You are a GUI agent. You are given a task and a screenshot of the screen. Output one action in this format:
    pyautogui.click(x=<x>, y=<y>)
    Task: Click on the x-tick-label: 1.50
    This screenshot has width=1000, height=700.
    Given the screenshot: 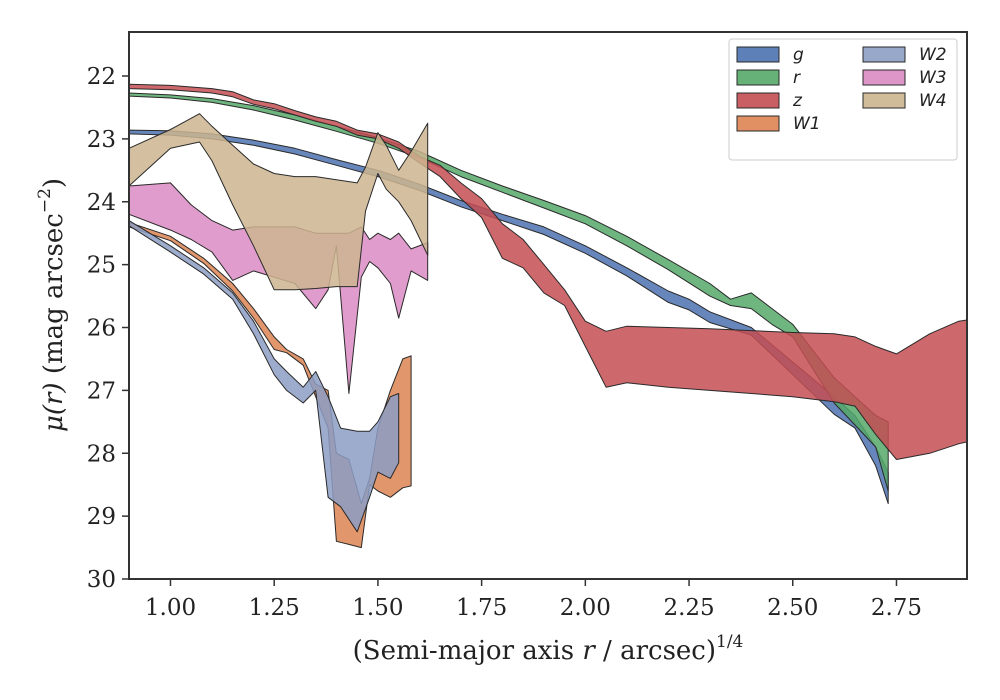 What is the action you would take?
    pyautogui.click(x=377, y=608)
    